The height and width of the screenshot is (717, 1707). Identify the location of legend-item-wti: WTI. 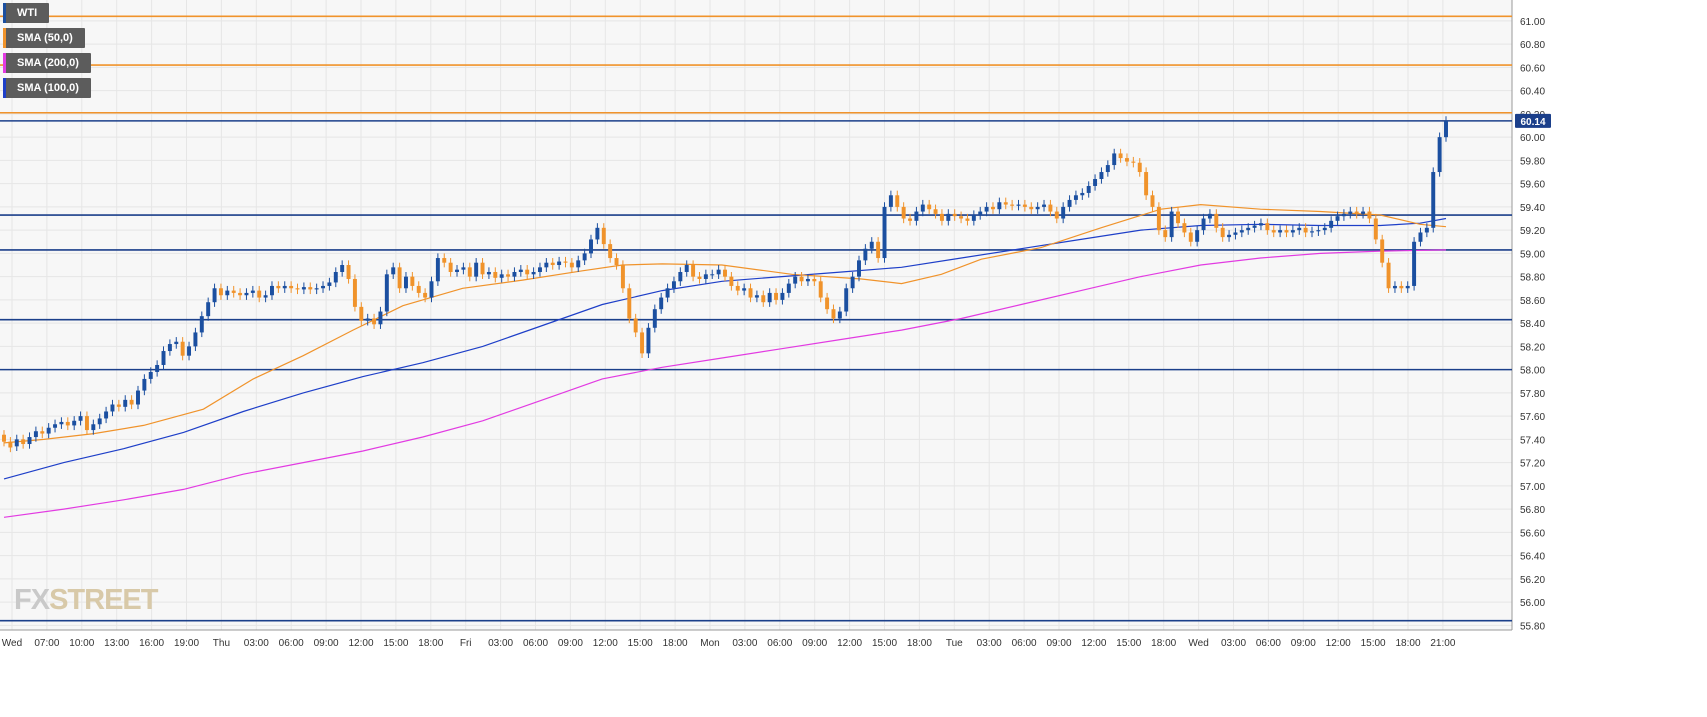
(26, 13).